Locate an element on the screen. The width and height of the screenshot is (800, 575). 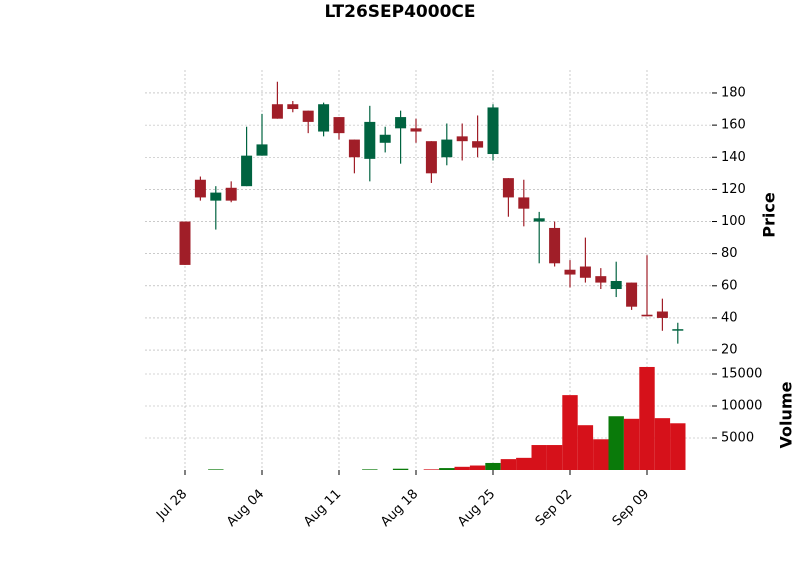
x-tick-label: Sep 09 is located at coordinates (631, 508).